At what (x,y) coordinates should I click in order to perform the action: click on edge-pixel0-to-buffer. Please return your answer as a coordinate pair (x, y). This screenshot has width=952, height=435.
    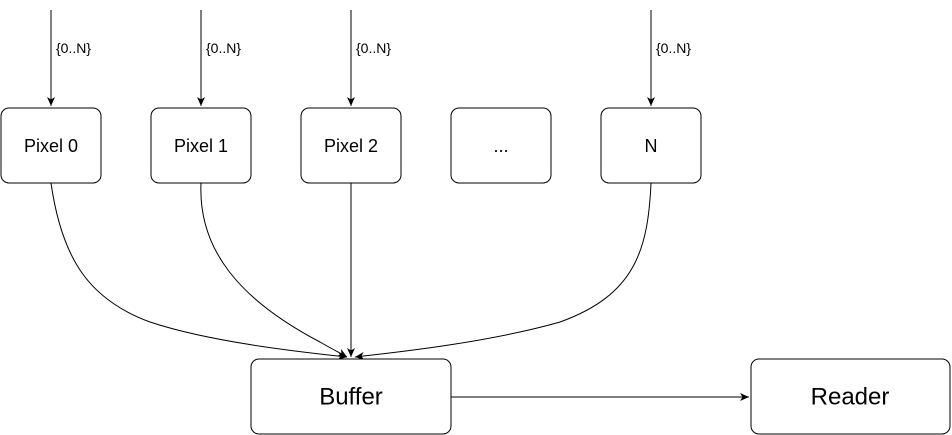
    Looking at the image, I should click on (199, 271).